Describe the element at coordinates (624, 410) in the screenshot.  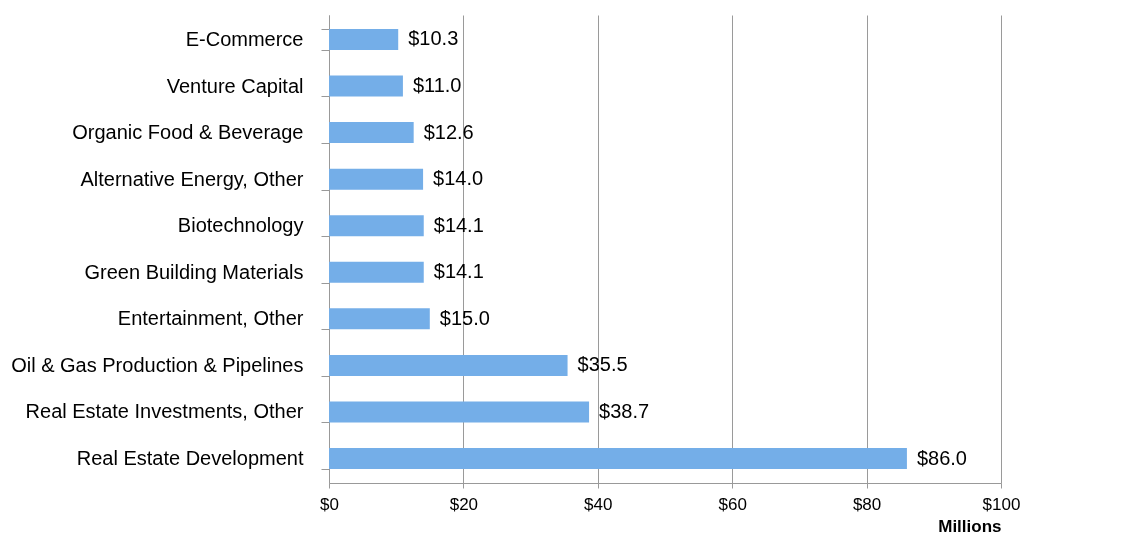
I see `data-label: $38.7` at that location.